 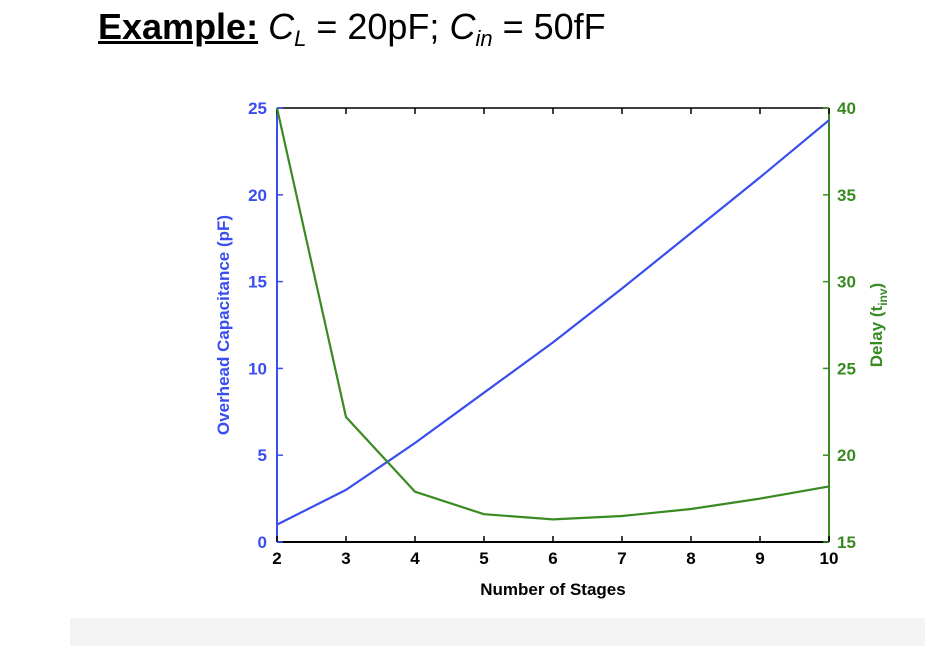 What do you see at coordinates (415, 558) in the screenshot?
I see `x-tick-label: 4` at bounding box center [415, 558].